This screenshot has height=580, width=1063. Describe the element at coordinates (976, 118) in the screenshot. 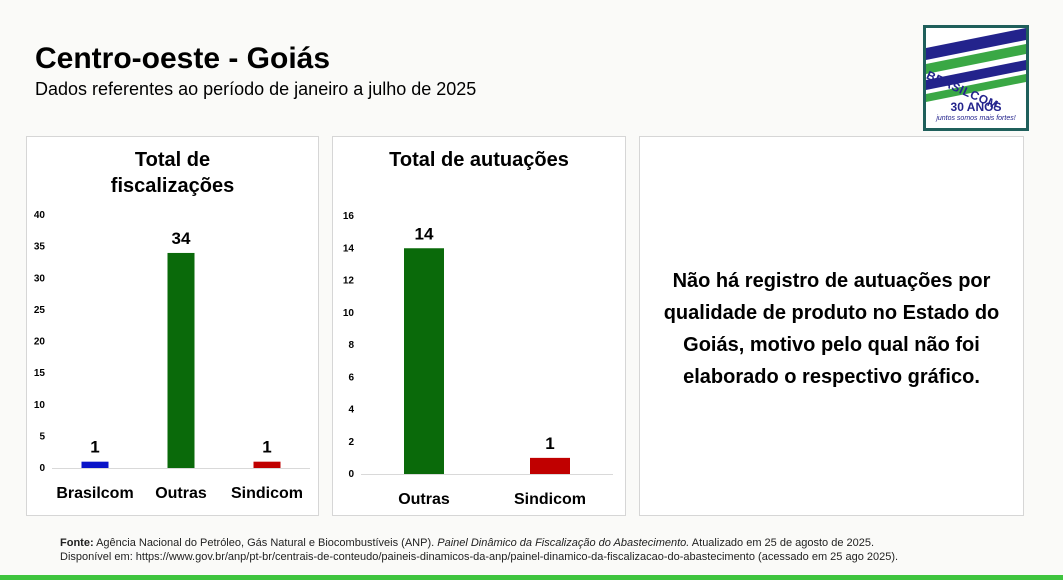

I see `logo-tagline: juntos somos mais fortes!` at that location.